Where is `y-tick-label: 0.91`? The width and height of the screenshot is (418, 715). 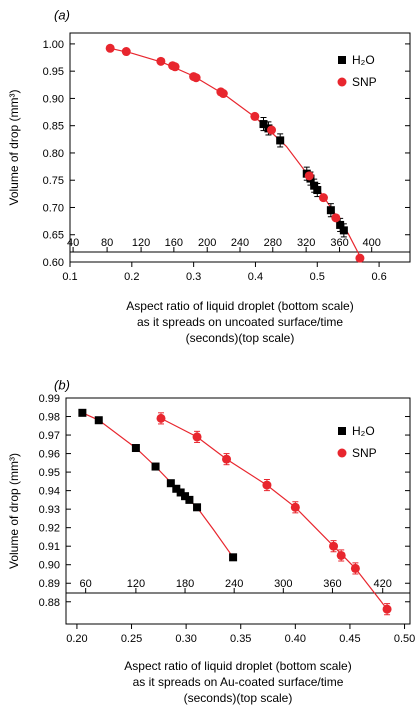
y-tick-label: 0.91 is located at coordinates (49, 547).